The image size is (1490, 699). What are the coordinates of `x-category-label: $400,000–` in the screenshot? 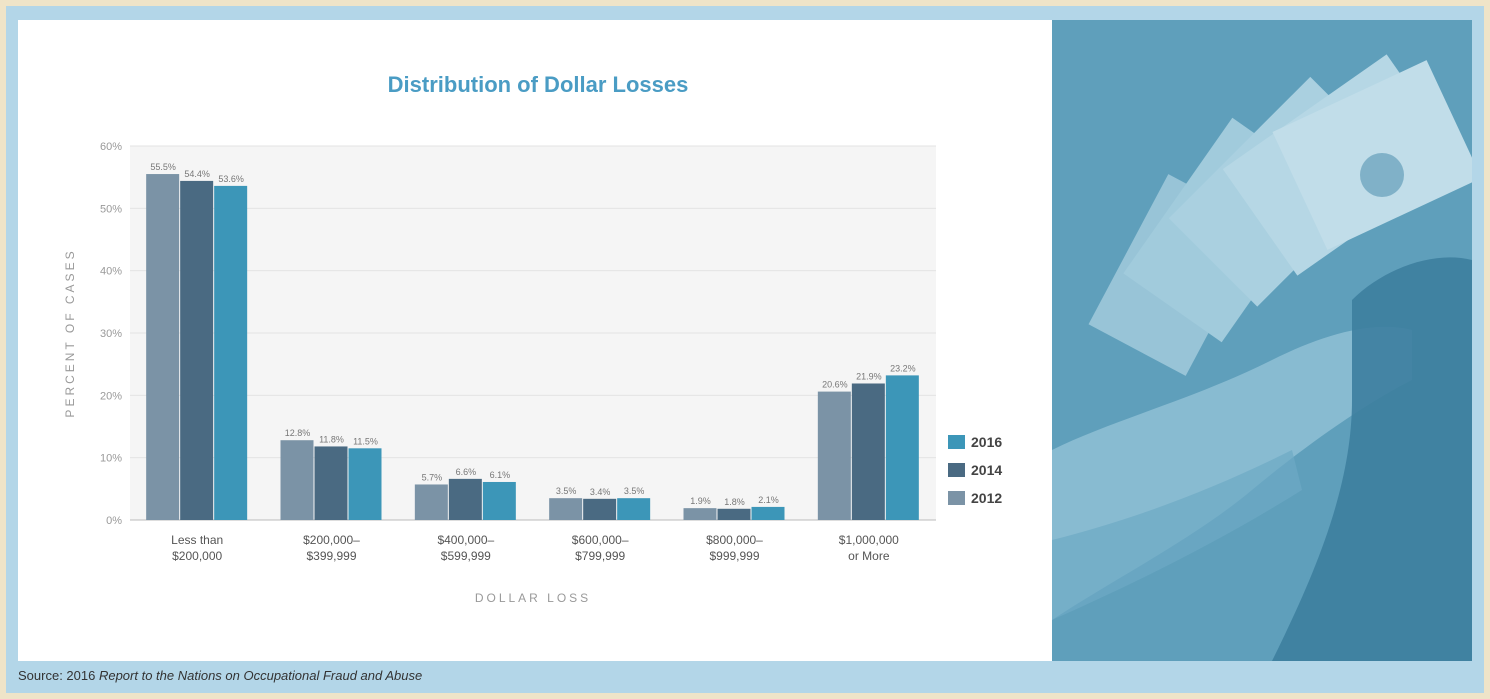 It's located at (465, 540).